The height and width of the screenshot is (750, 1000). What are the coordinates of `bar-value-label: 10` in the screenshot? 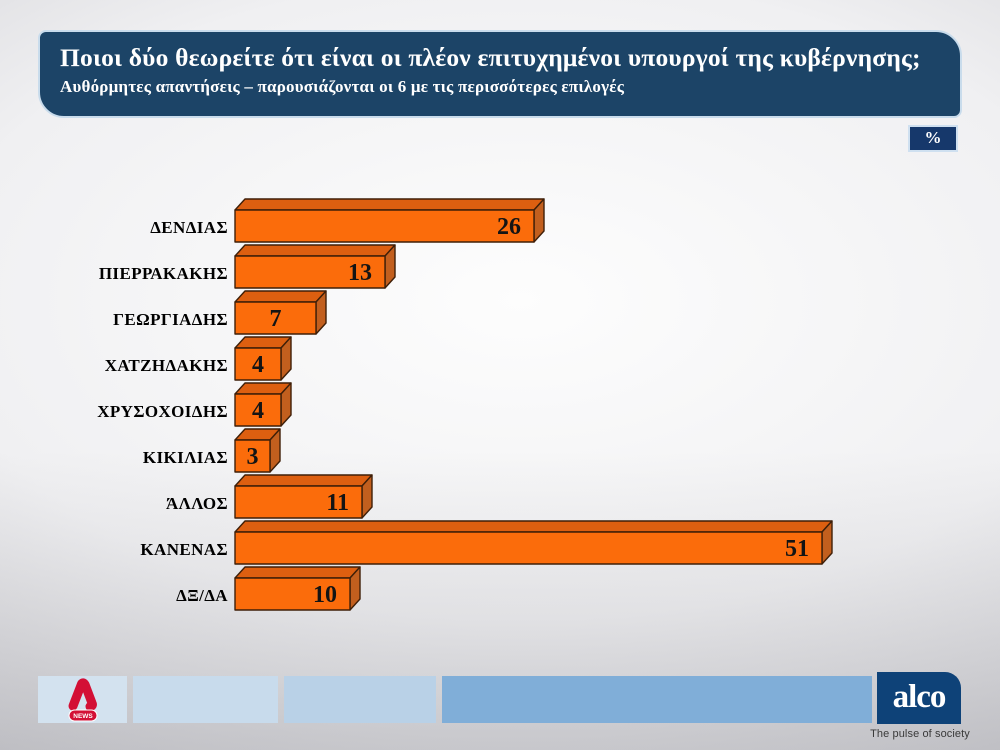 It's located at (325, 595).